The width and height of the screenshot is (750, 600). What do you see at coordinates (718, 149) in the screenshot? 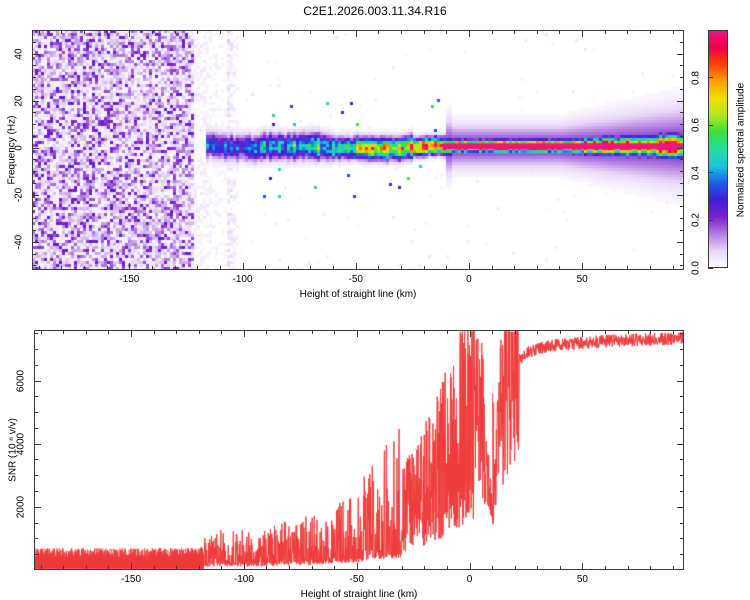
I see `colorbar-gradient` at bounding box center [718, 149].